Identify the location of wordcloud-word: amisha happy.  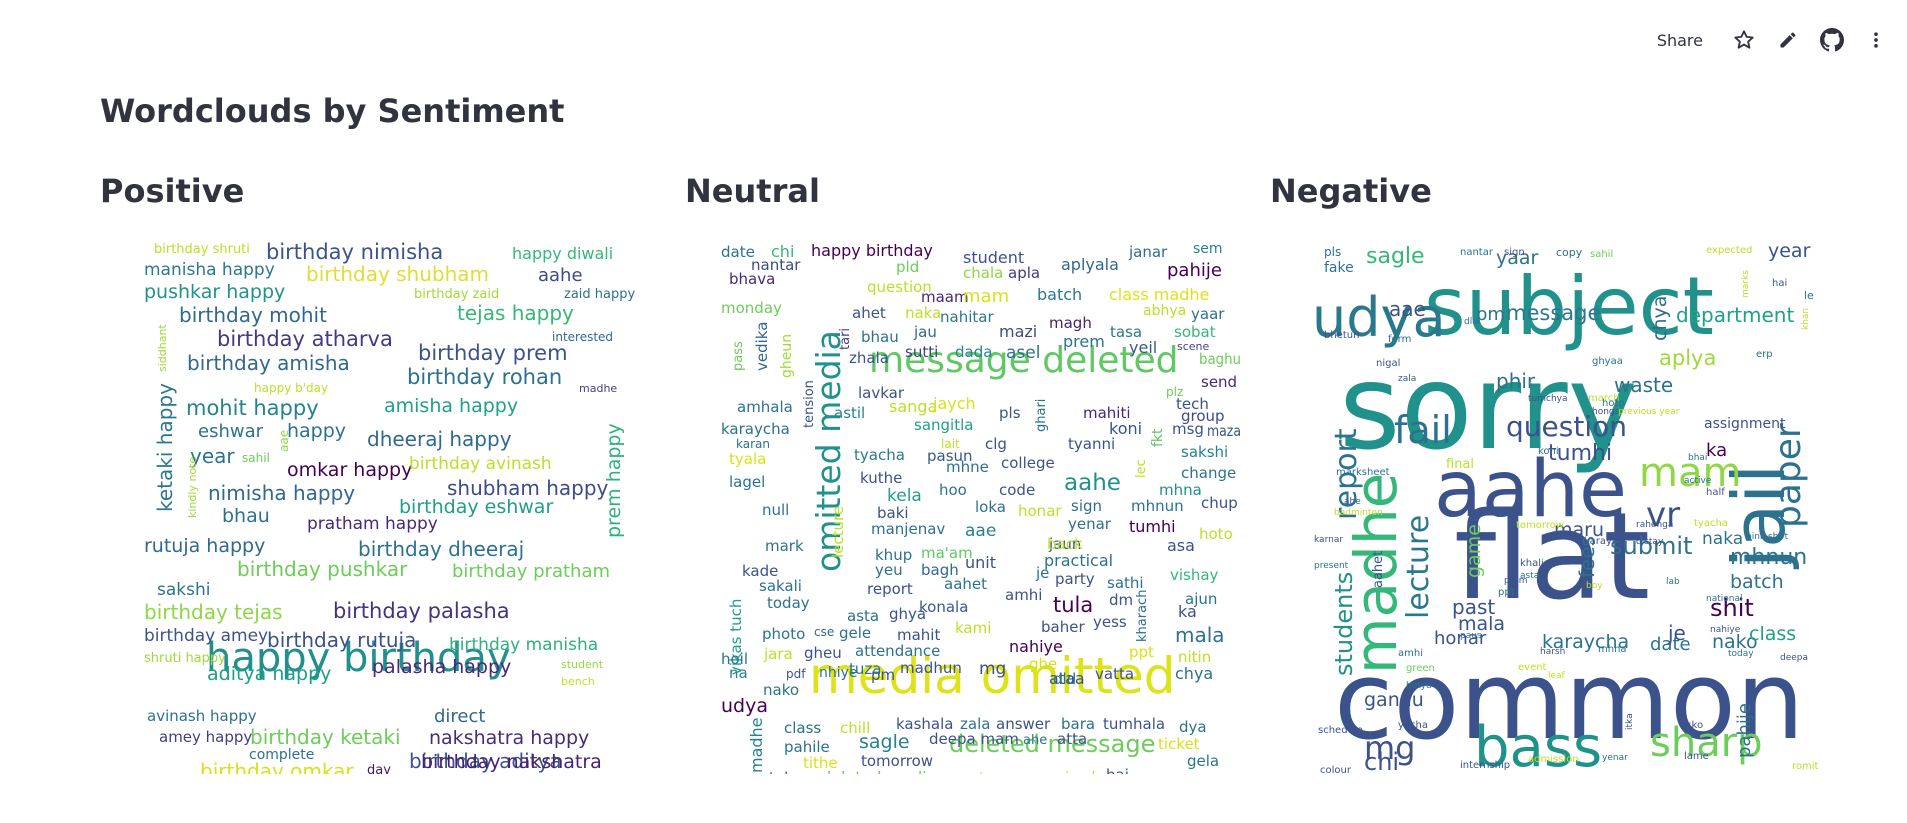
(451, 406).